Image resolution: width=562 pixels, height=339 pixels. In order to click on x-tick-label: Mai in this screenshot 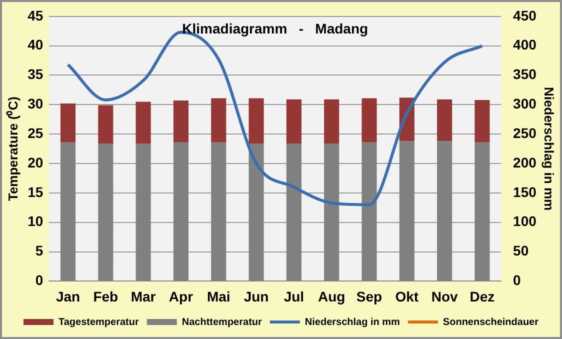, I will do `click(218, 296)`.